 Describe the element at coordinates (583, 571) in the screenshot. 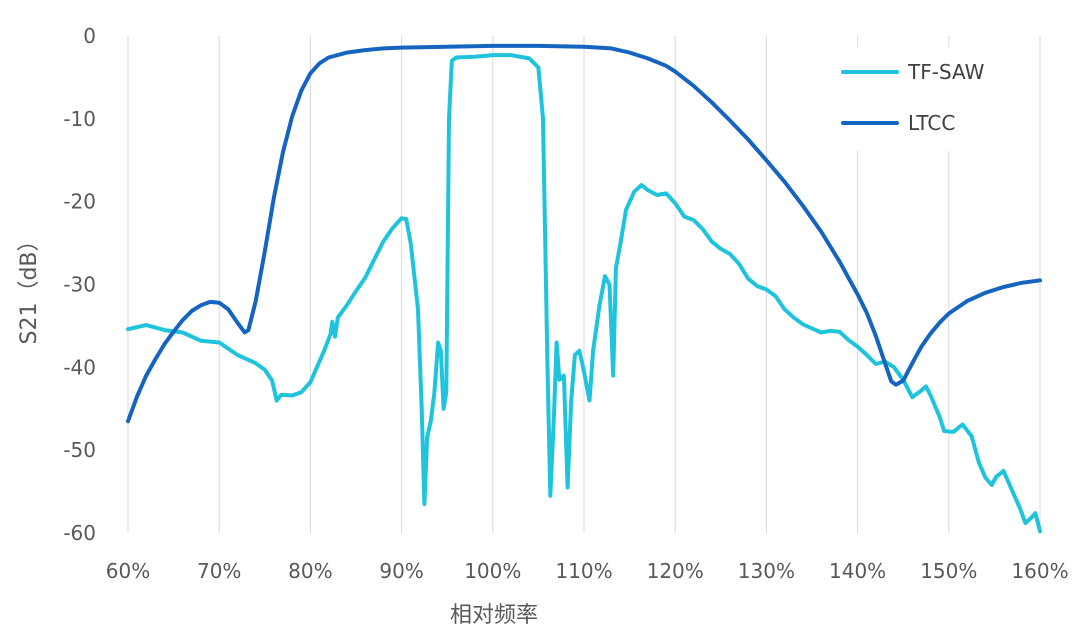

I see `x-tick-label: 110%` at that location.